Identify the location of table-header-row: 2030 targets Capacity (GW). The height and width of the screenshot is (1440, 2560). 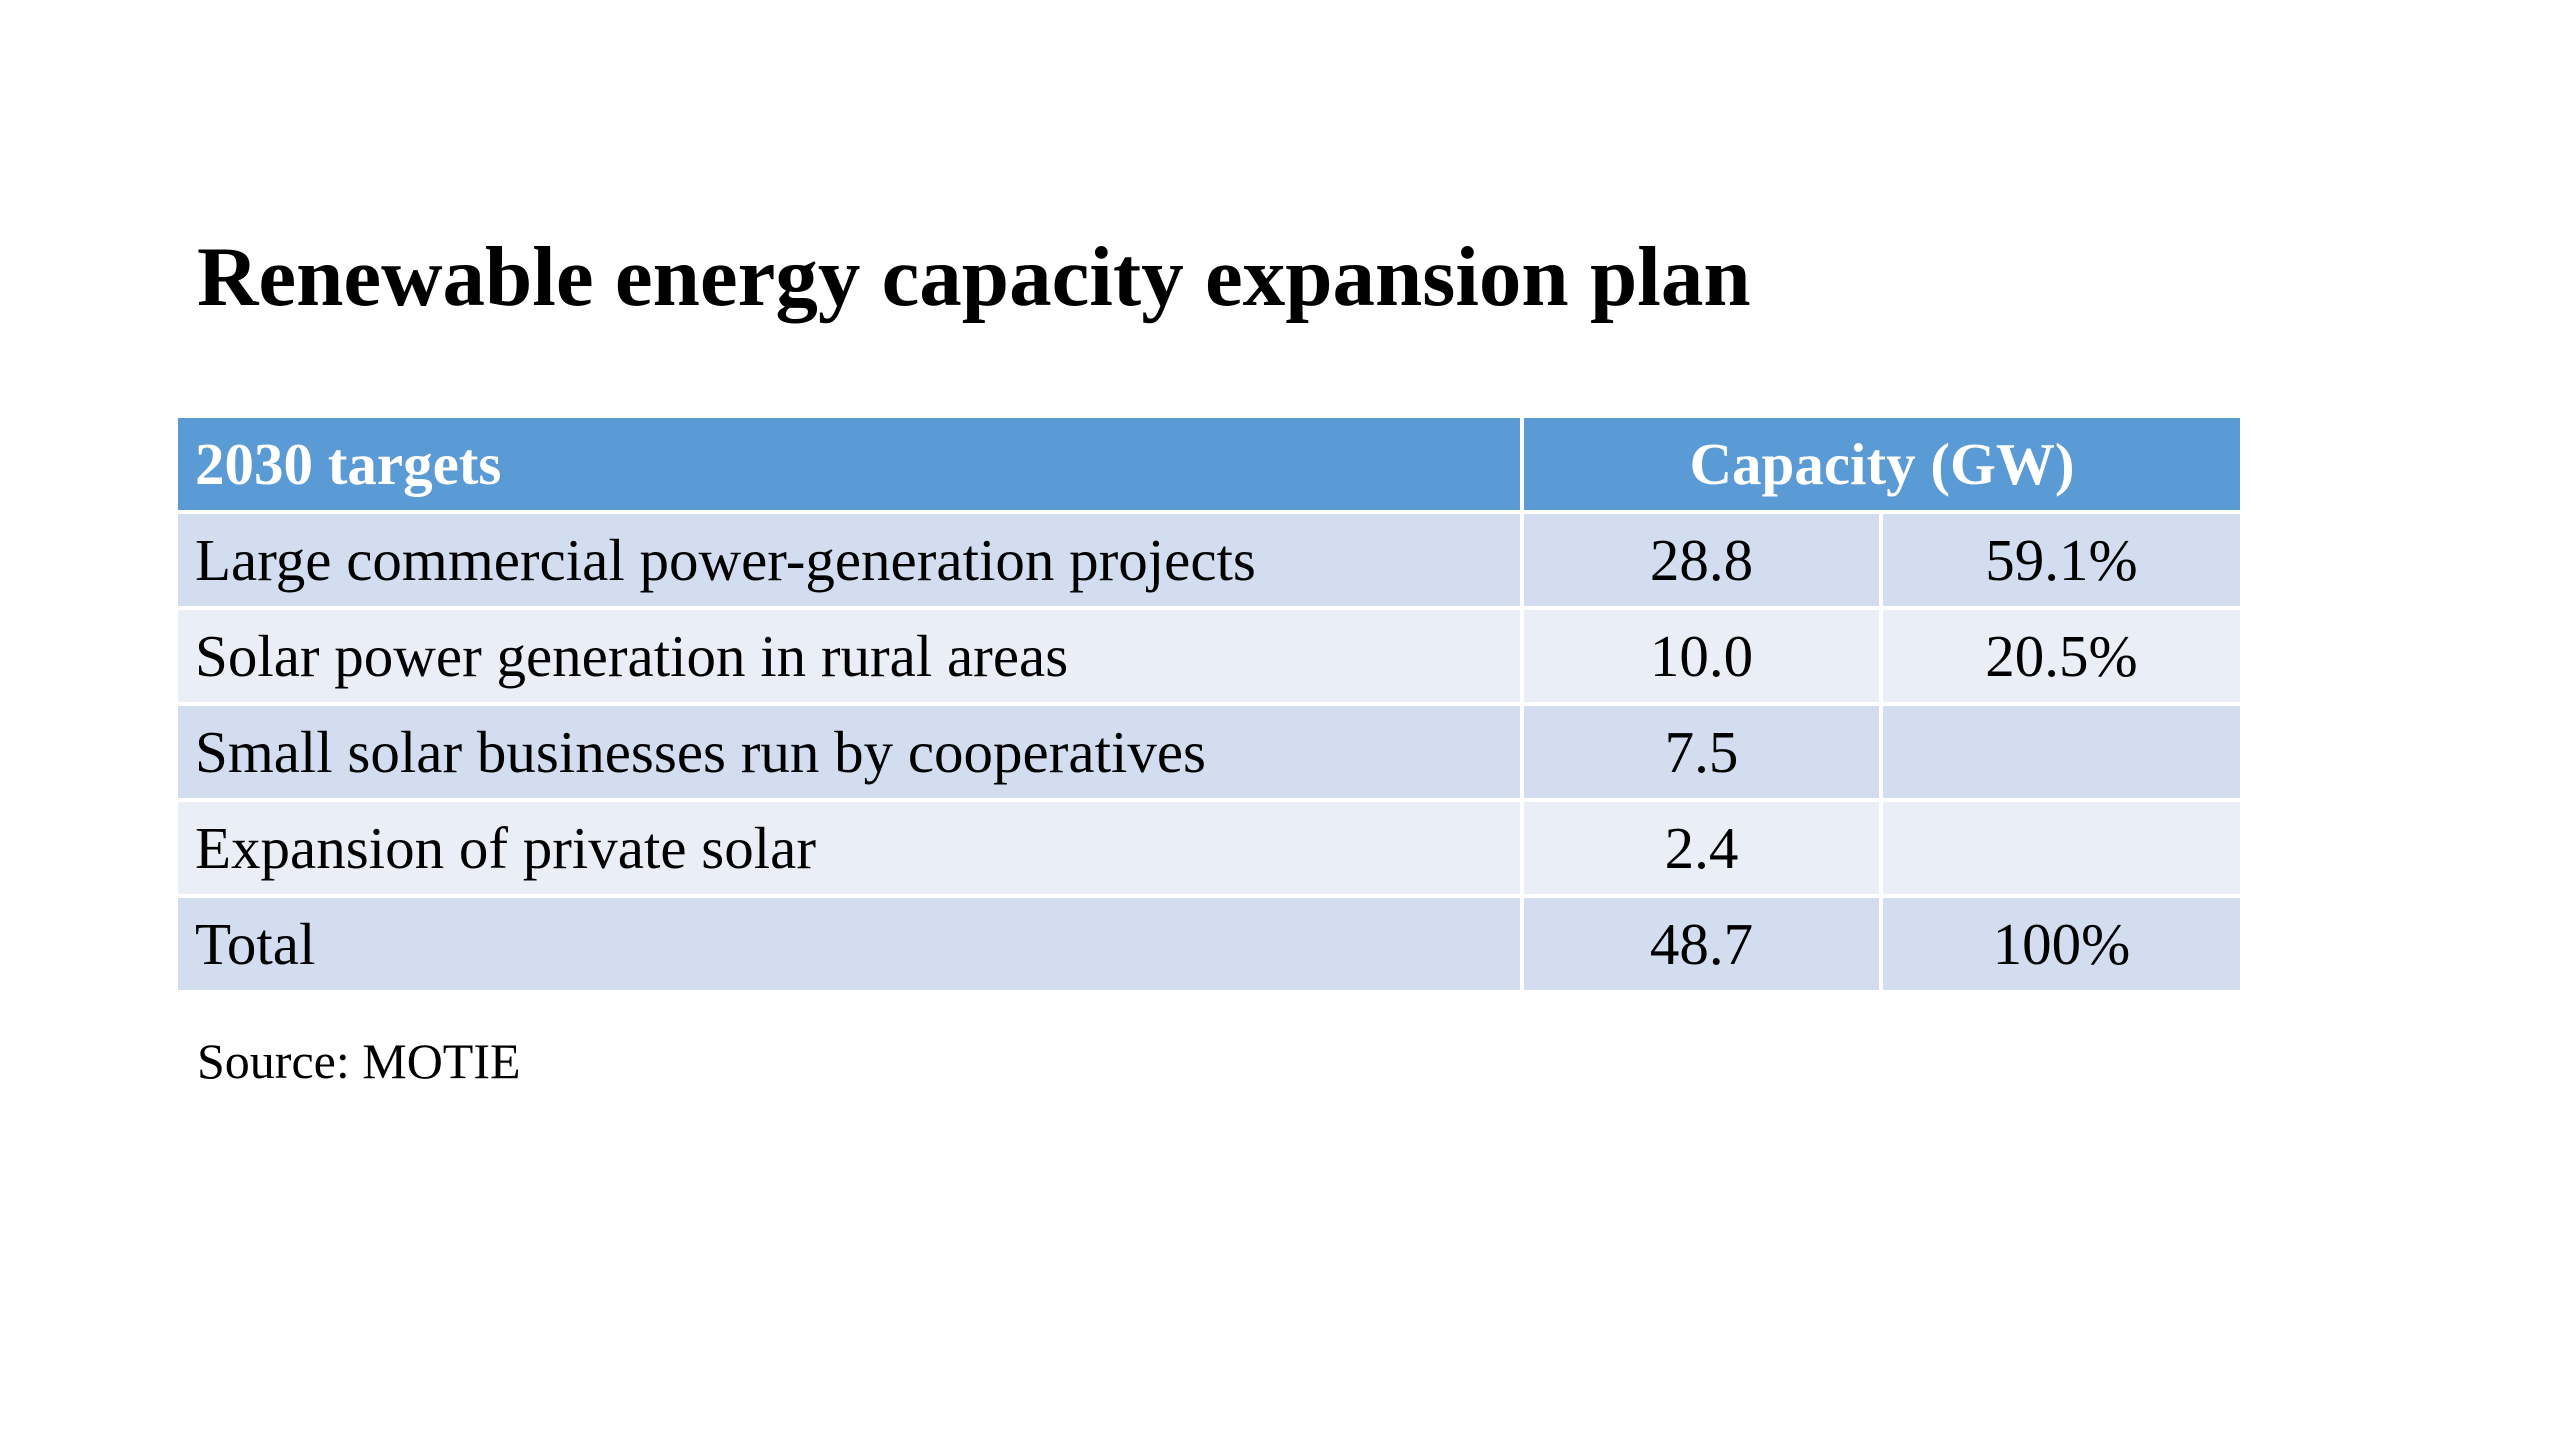
(1209, 466).